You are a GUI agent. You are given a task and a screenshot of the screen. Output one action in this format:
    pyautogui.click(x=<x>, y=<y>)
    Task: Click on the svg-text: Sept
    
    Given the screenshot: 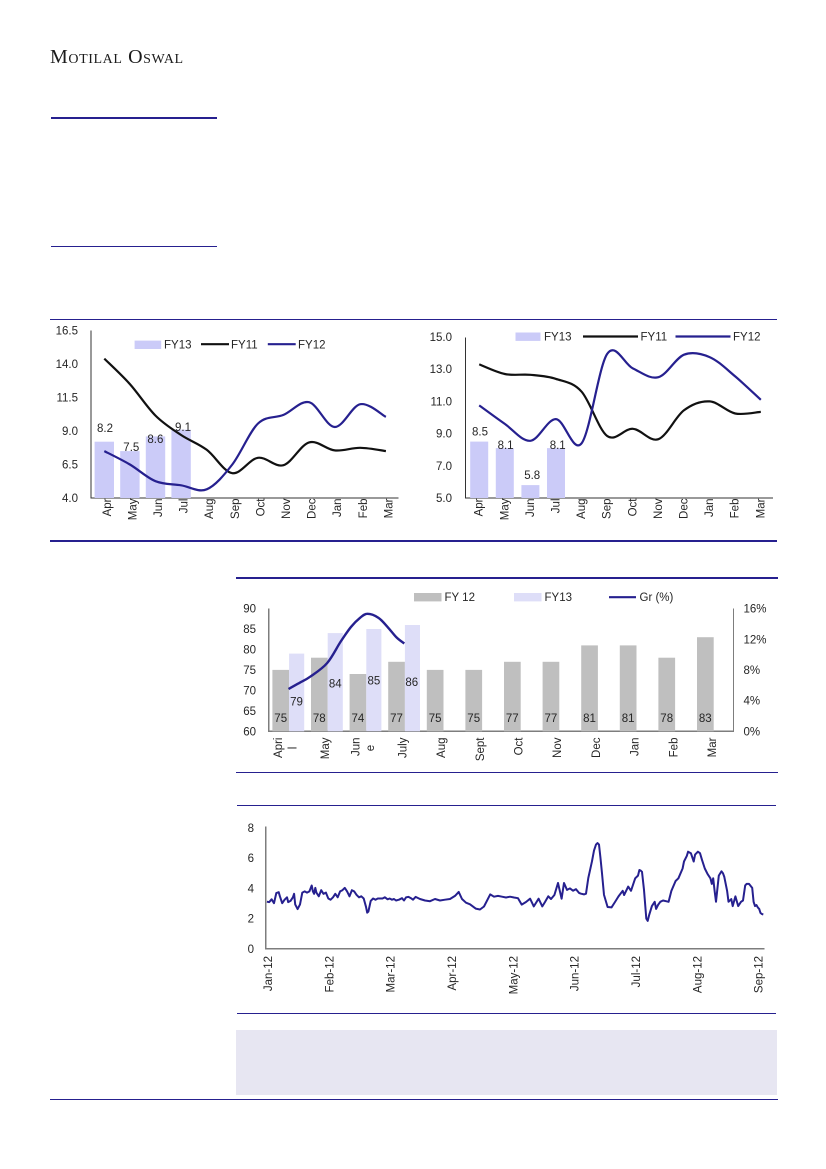 What is the action you would take?
    pyautogui.click(x=481, y=749)
    